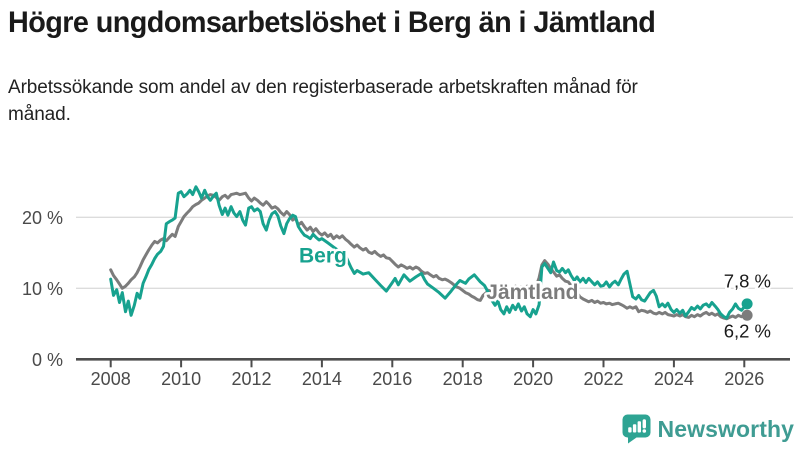  I want to click on newsworthy-chart-bubble-icon, so click(636, 429).